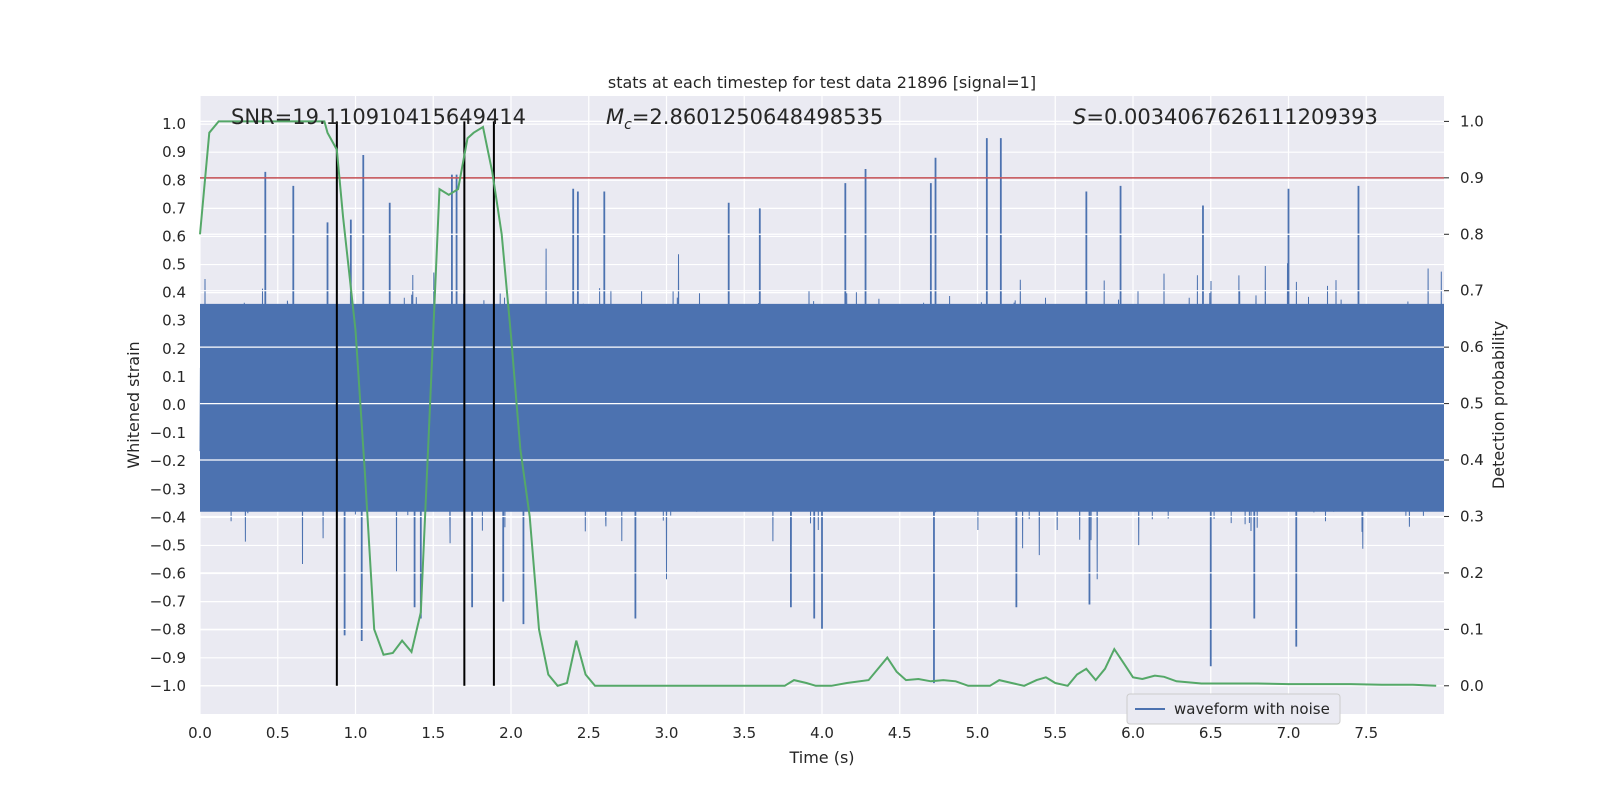 This screenshot has width=1600, height=800. I want to click on legend-box, so click(1233, 709).